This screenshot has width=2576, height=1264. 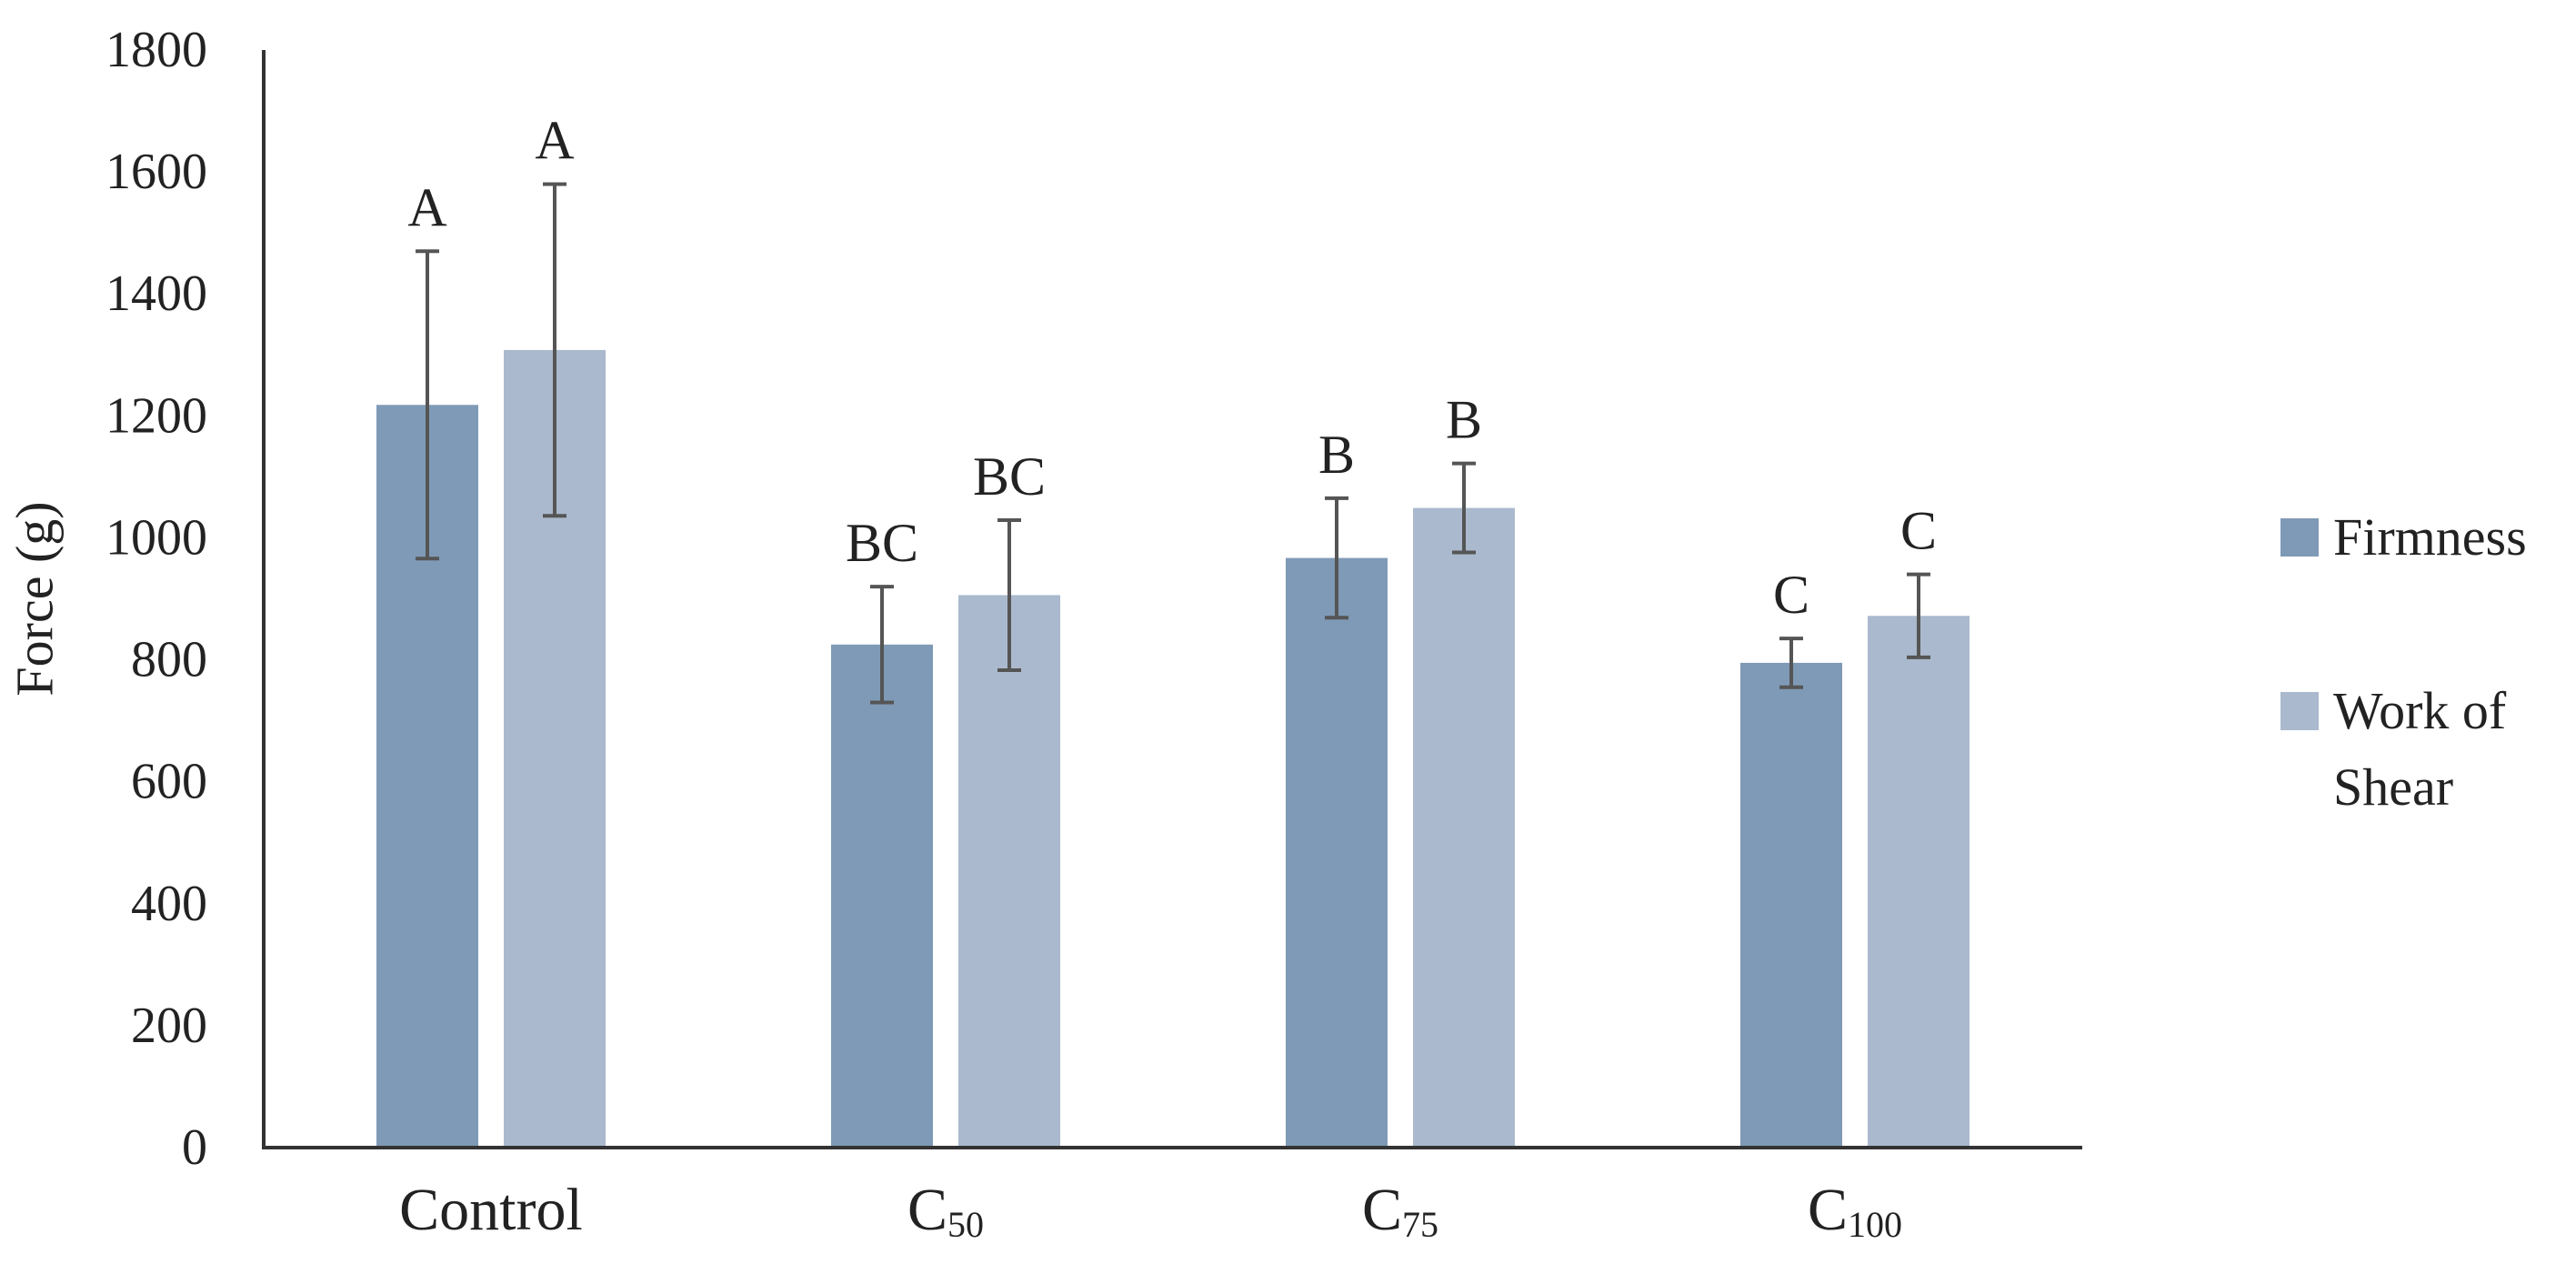 I want to click on x-tick-label: C100, so click(x=1855, y=1211).